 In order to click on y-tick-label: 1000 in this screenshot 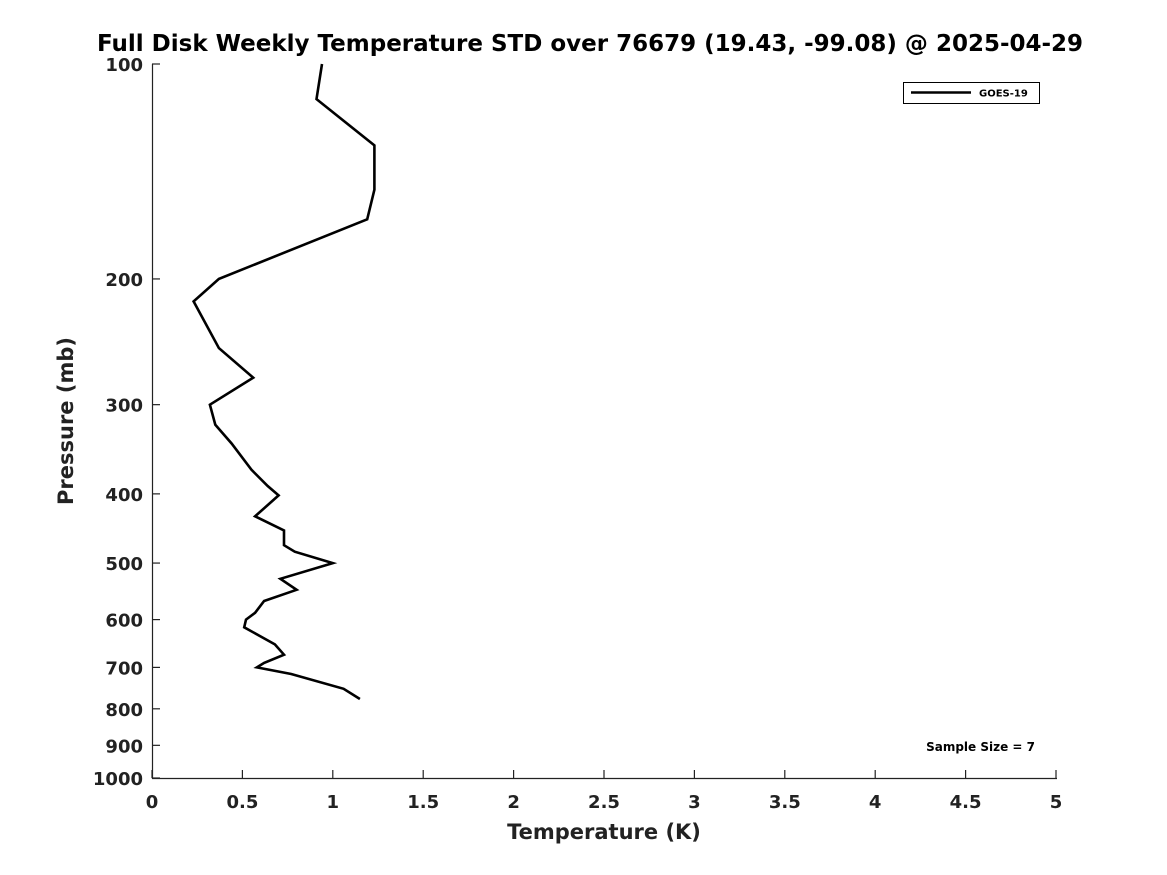, I will do `click(118, 779)`.